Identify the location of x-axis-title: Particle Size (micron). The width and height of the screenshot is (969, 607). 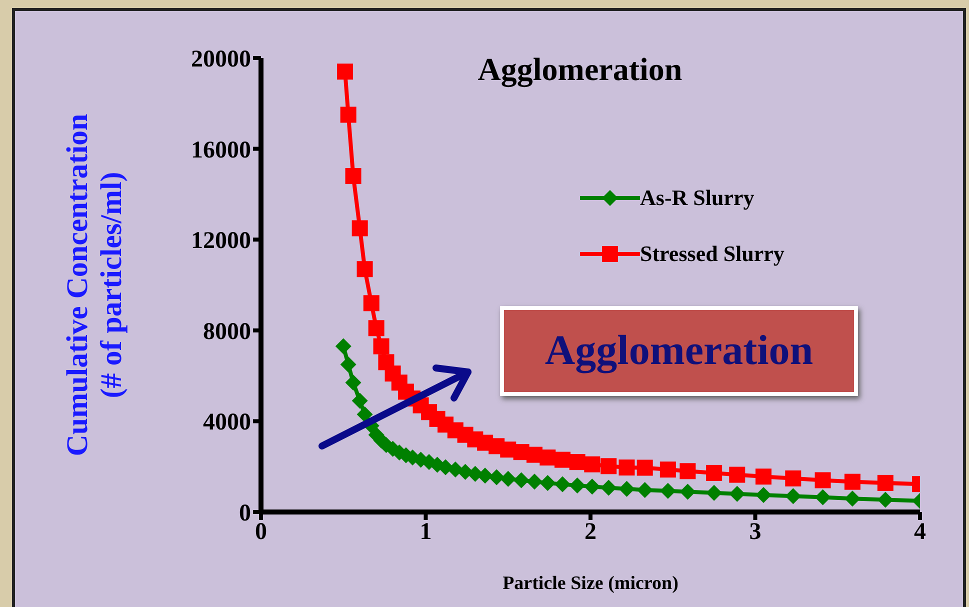
(590, 583).